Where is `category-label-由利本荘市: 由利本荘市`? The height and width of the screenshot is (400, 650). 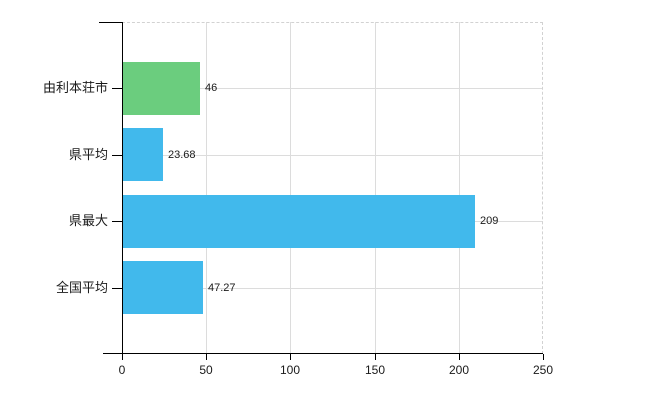
category-label-由利本荘市: 由利本荘市 is located at coordinates (75, 87).